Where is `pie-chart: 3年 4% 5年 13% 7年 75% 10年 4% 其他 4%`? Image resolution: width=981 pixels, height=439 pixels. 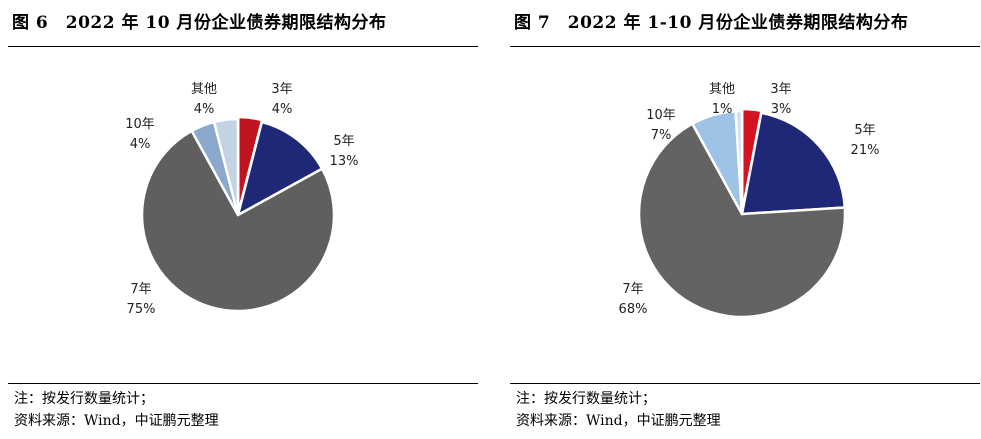 pie-chart: 3年 4% 5年 13% 7年 75% 10年 4% 其他 4% is located at coordinates (242, 199).